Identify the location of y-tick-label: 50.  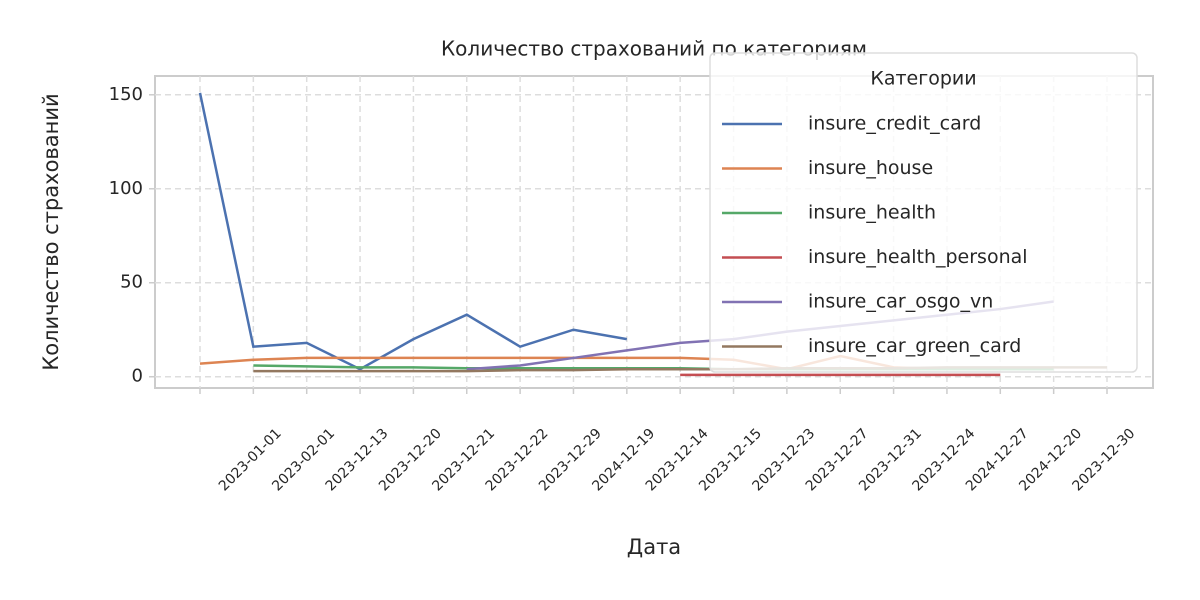
(131, 282).